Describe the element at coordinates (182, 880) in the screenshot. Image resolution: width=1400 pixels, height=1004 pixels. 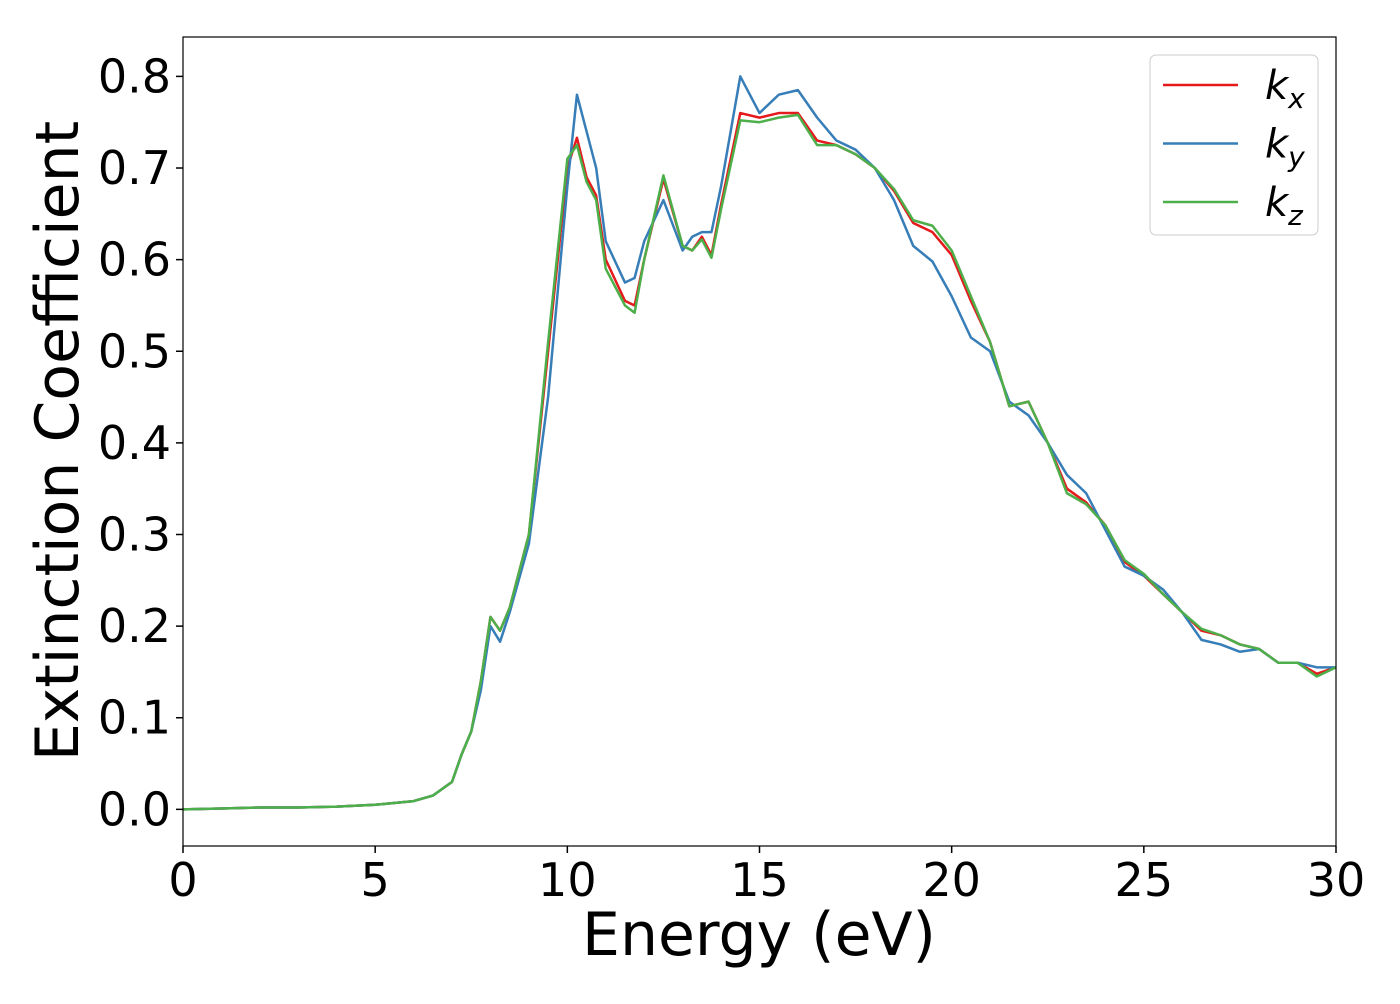
I see `x-tick-label: 0` at that location.